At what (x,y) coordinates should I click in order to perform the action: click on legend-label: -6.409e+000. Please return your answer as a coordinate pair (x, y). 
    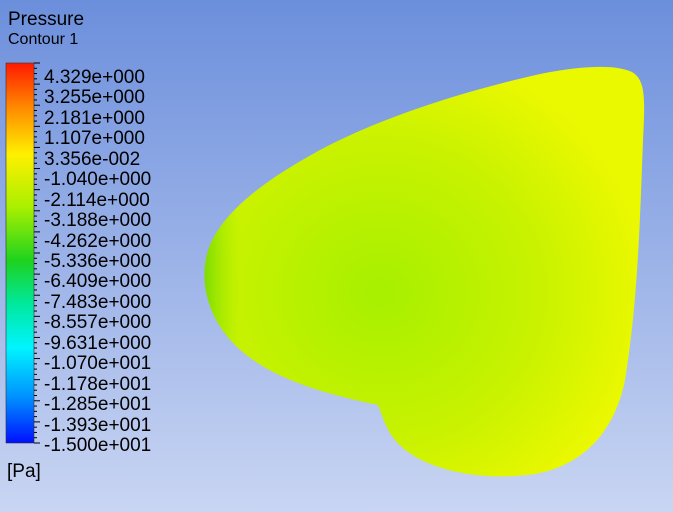
    Looking at the image, I should click on (98, 282).